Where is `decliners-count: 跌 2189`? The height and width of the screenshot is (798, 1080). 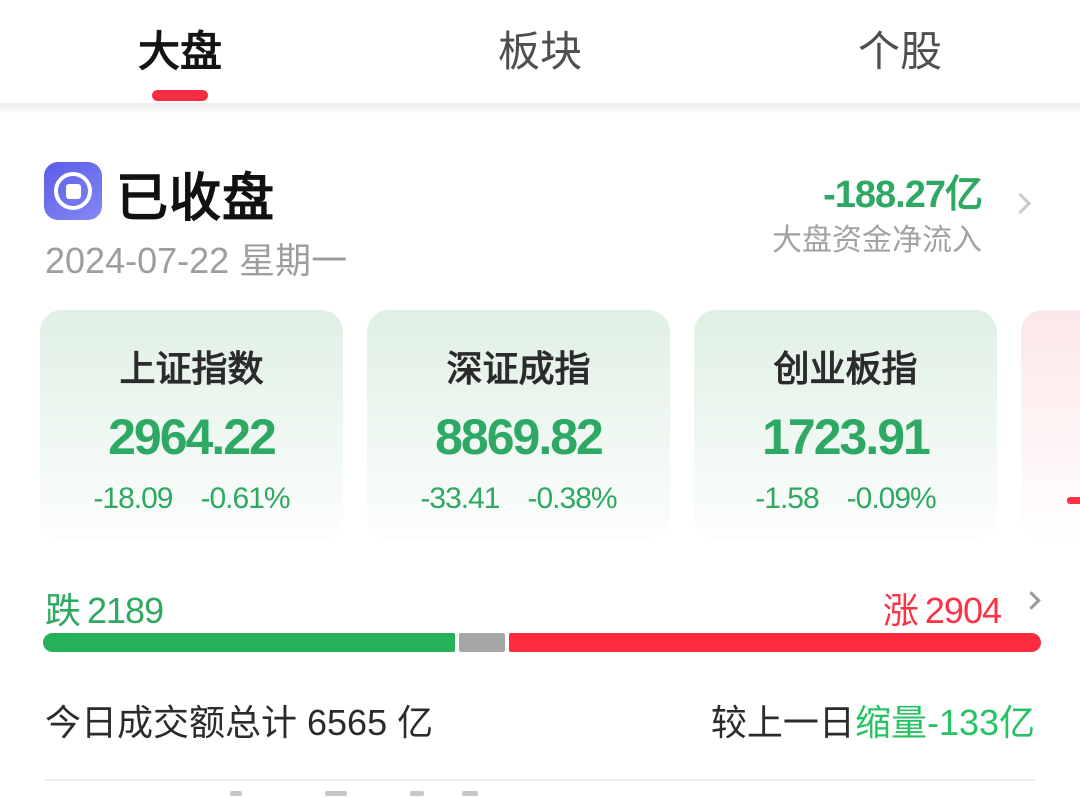
decliners-count: 跌 2189 is located at coordinates (104, 608).